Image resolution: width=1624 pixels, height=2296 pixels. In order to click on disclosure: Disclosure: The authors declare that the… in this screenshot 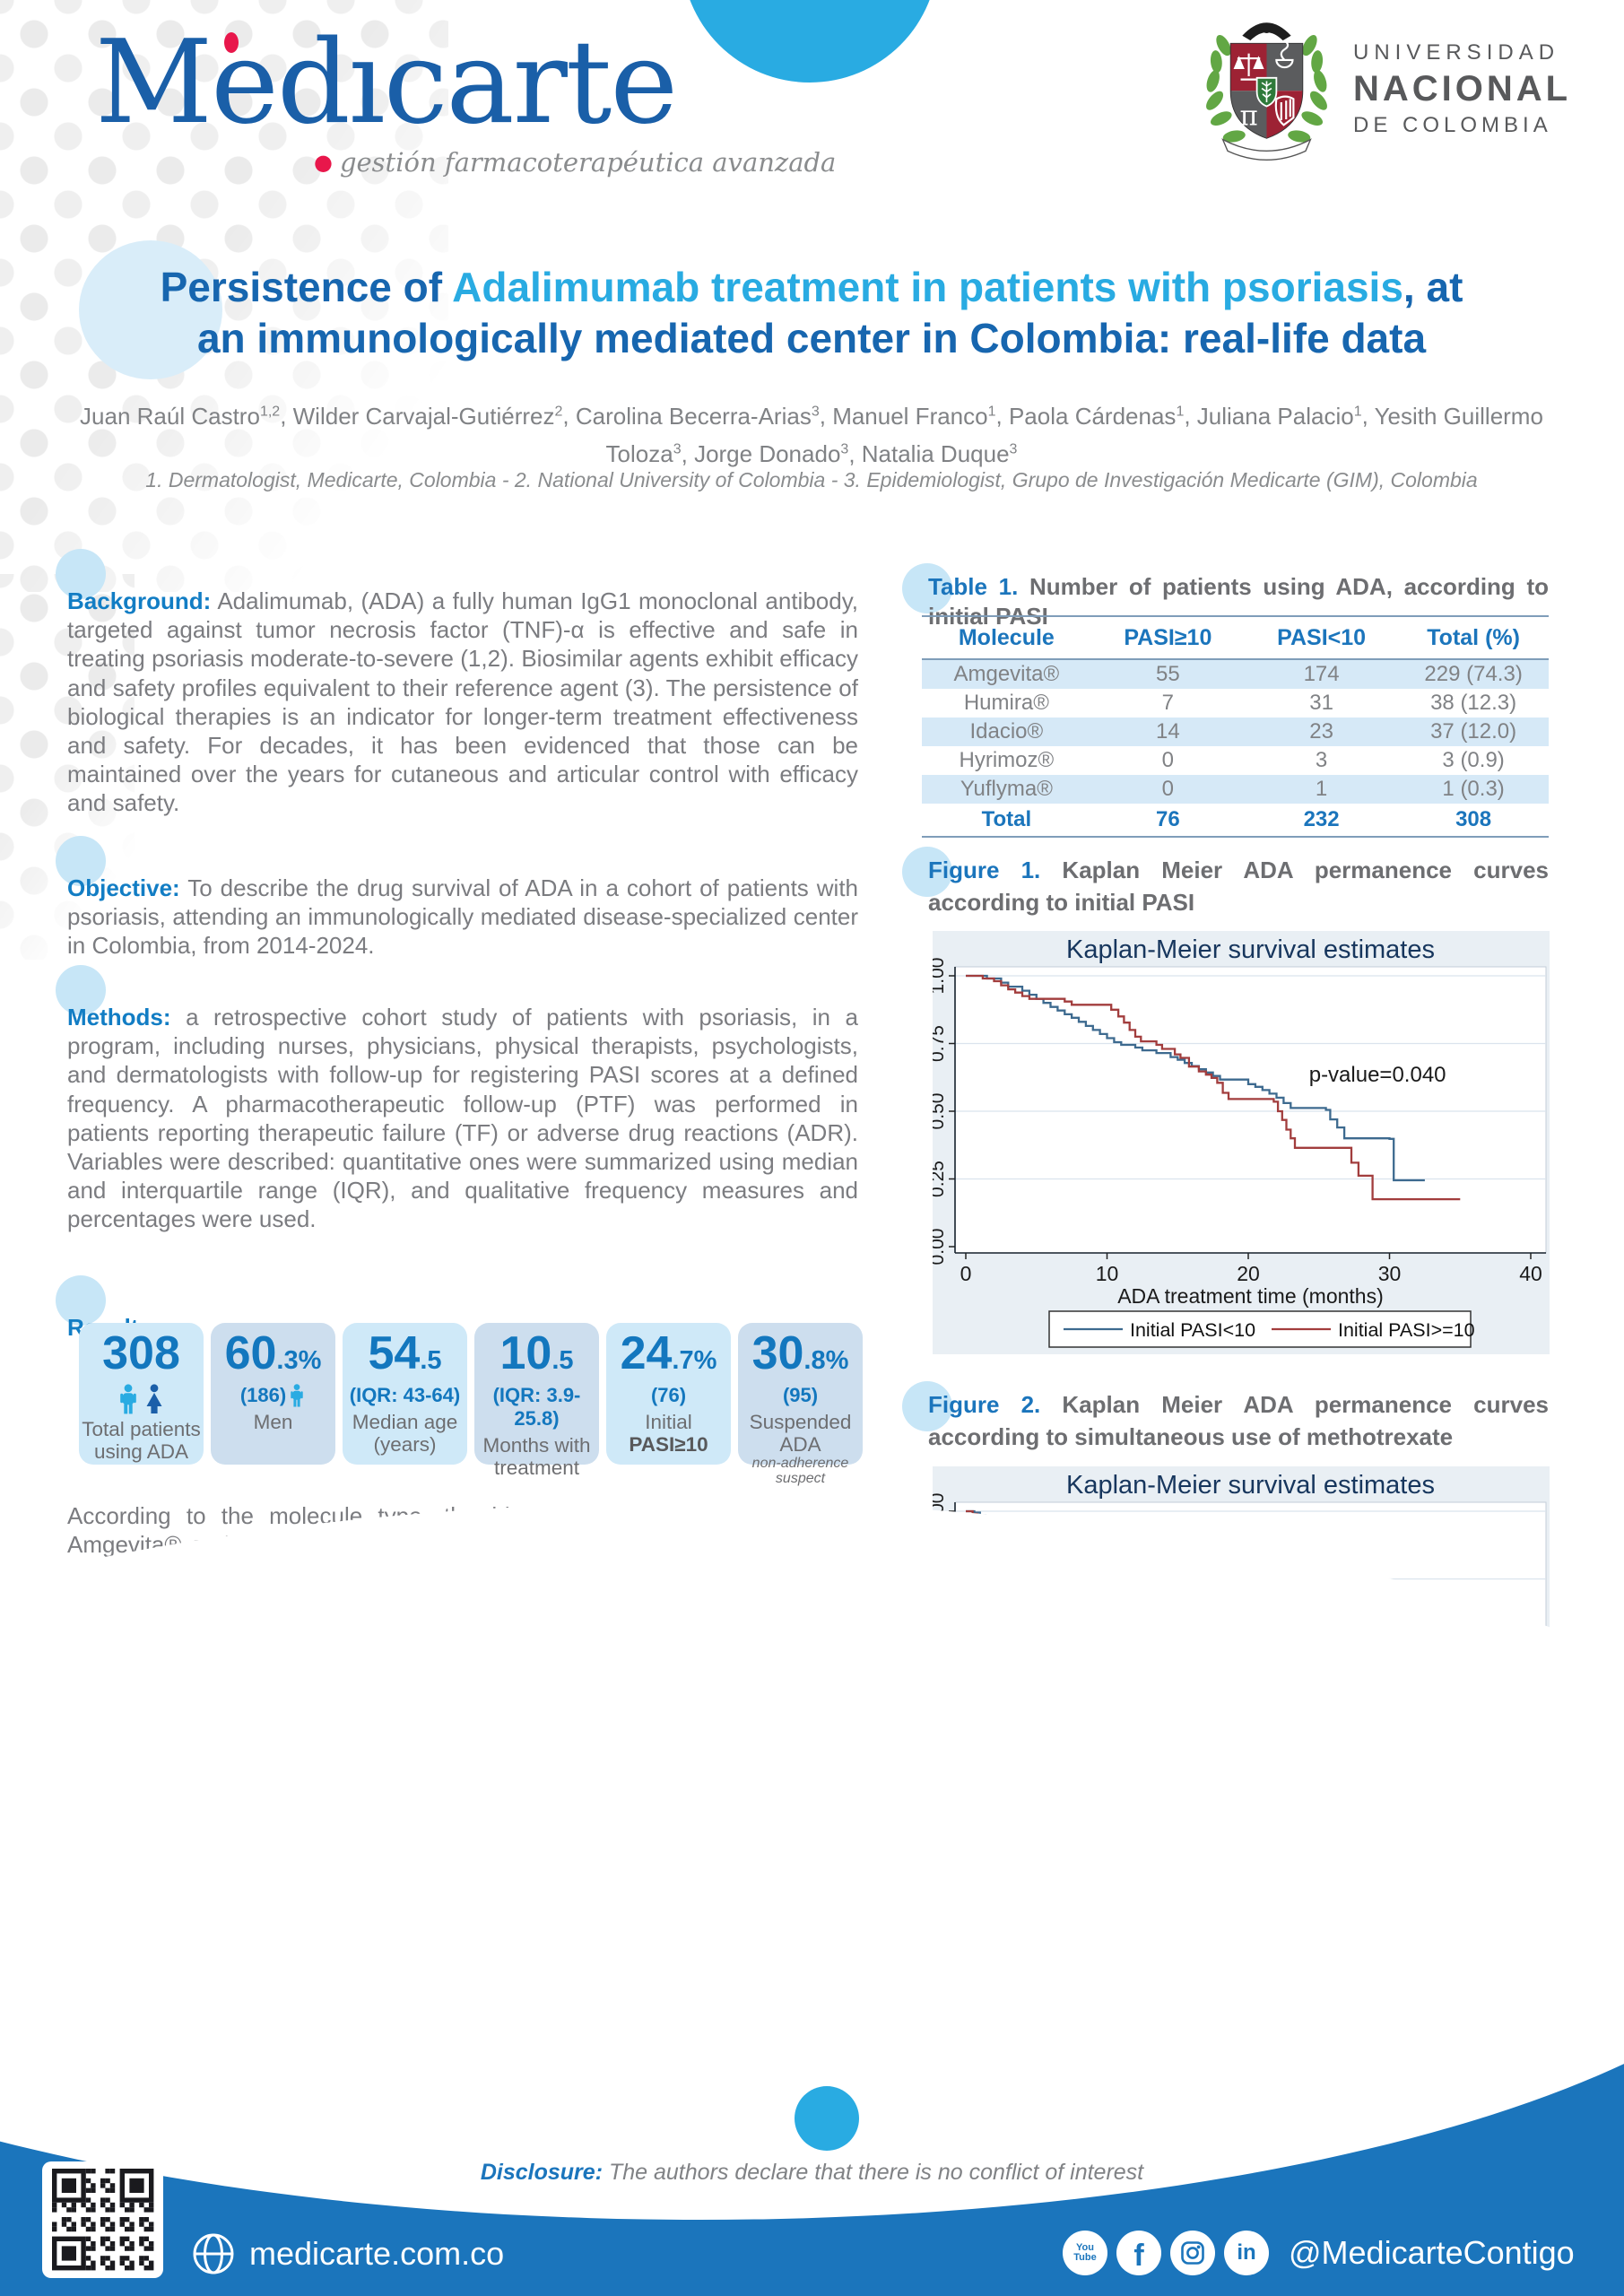, I will do `click(812, 2173)`.